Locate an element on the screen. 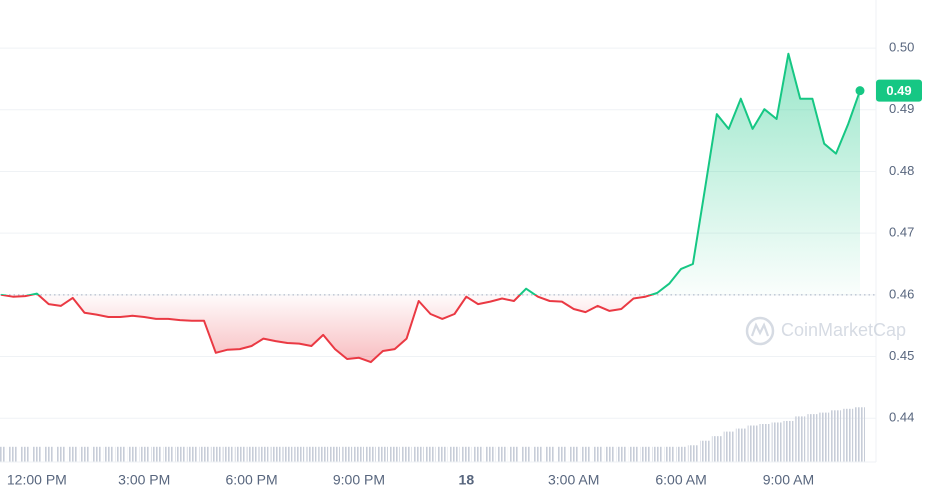  x-tick-label: 3:00 AM is located at coordinates (573, 480).